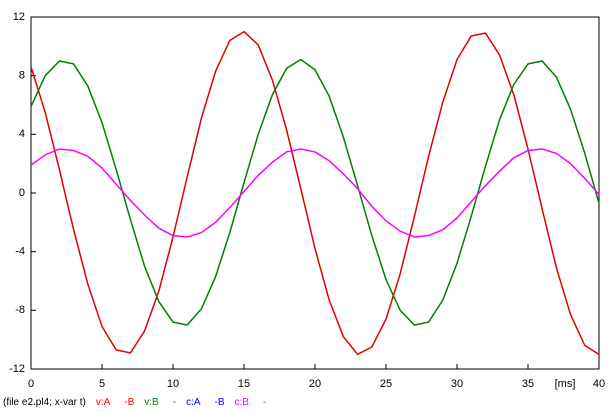  I want to click on x-tick-label: 0, so click(31, 384).